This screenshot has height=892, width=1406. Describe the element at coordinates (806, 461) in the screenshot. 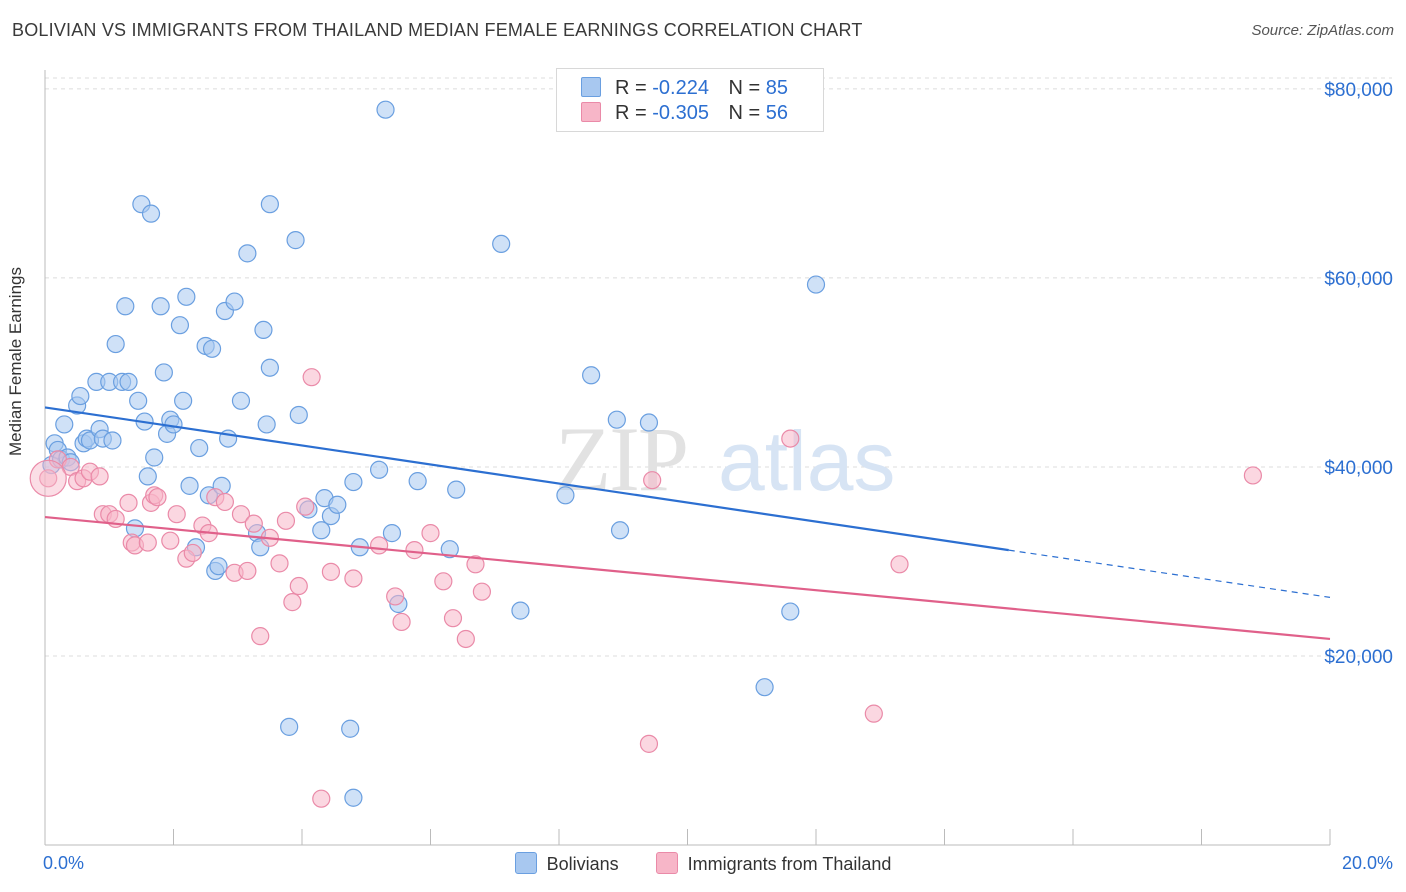

I see `watermark-atlas: atlas` at that location.